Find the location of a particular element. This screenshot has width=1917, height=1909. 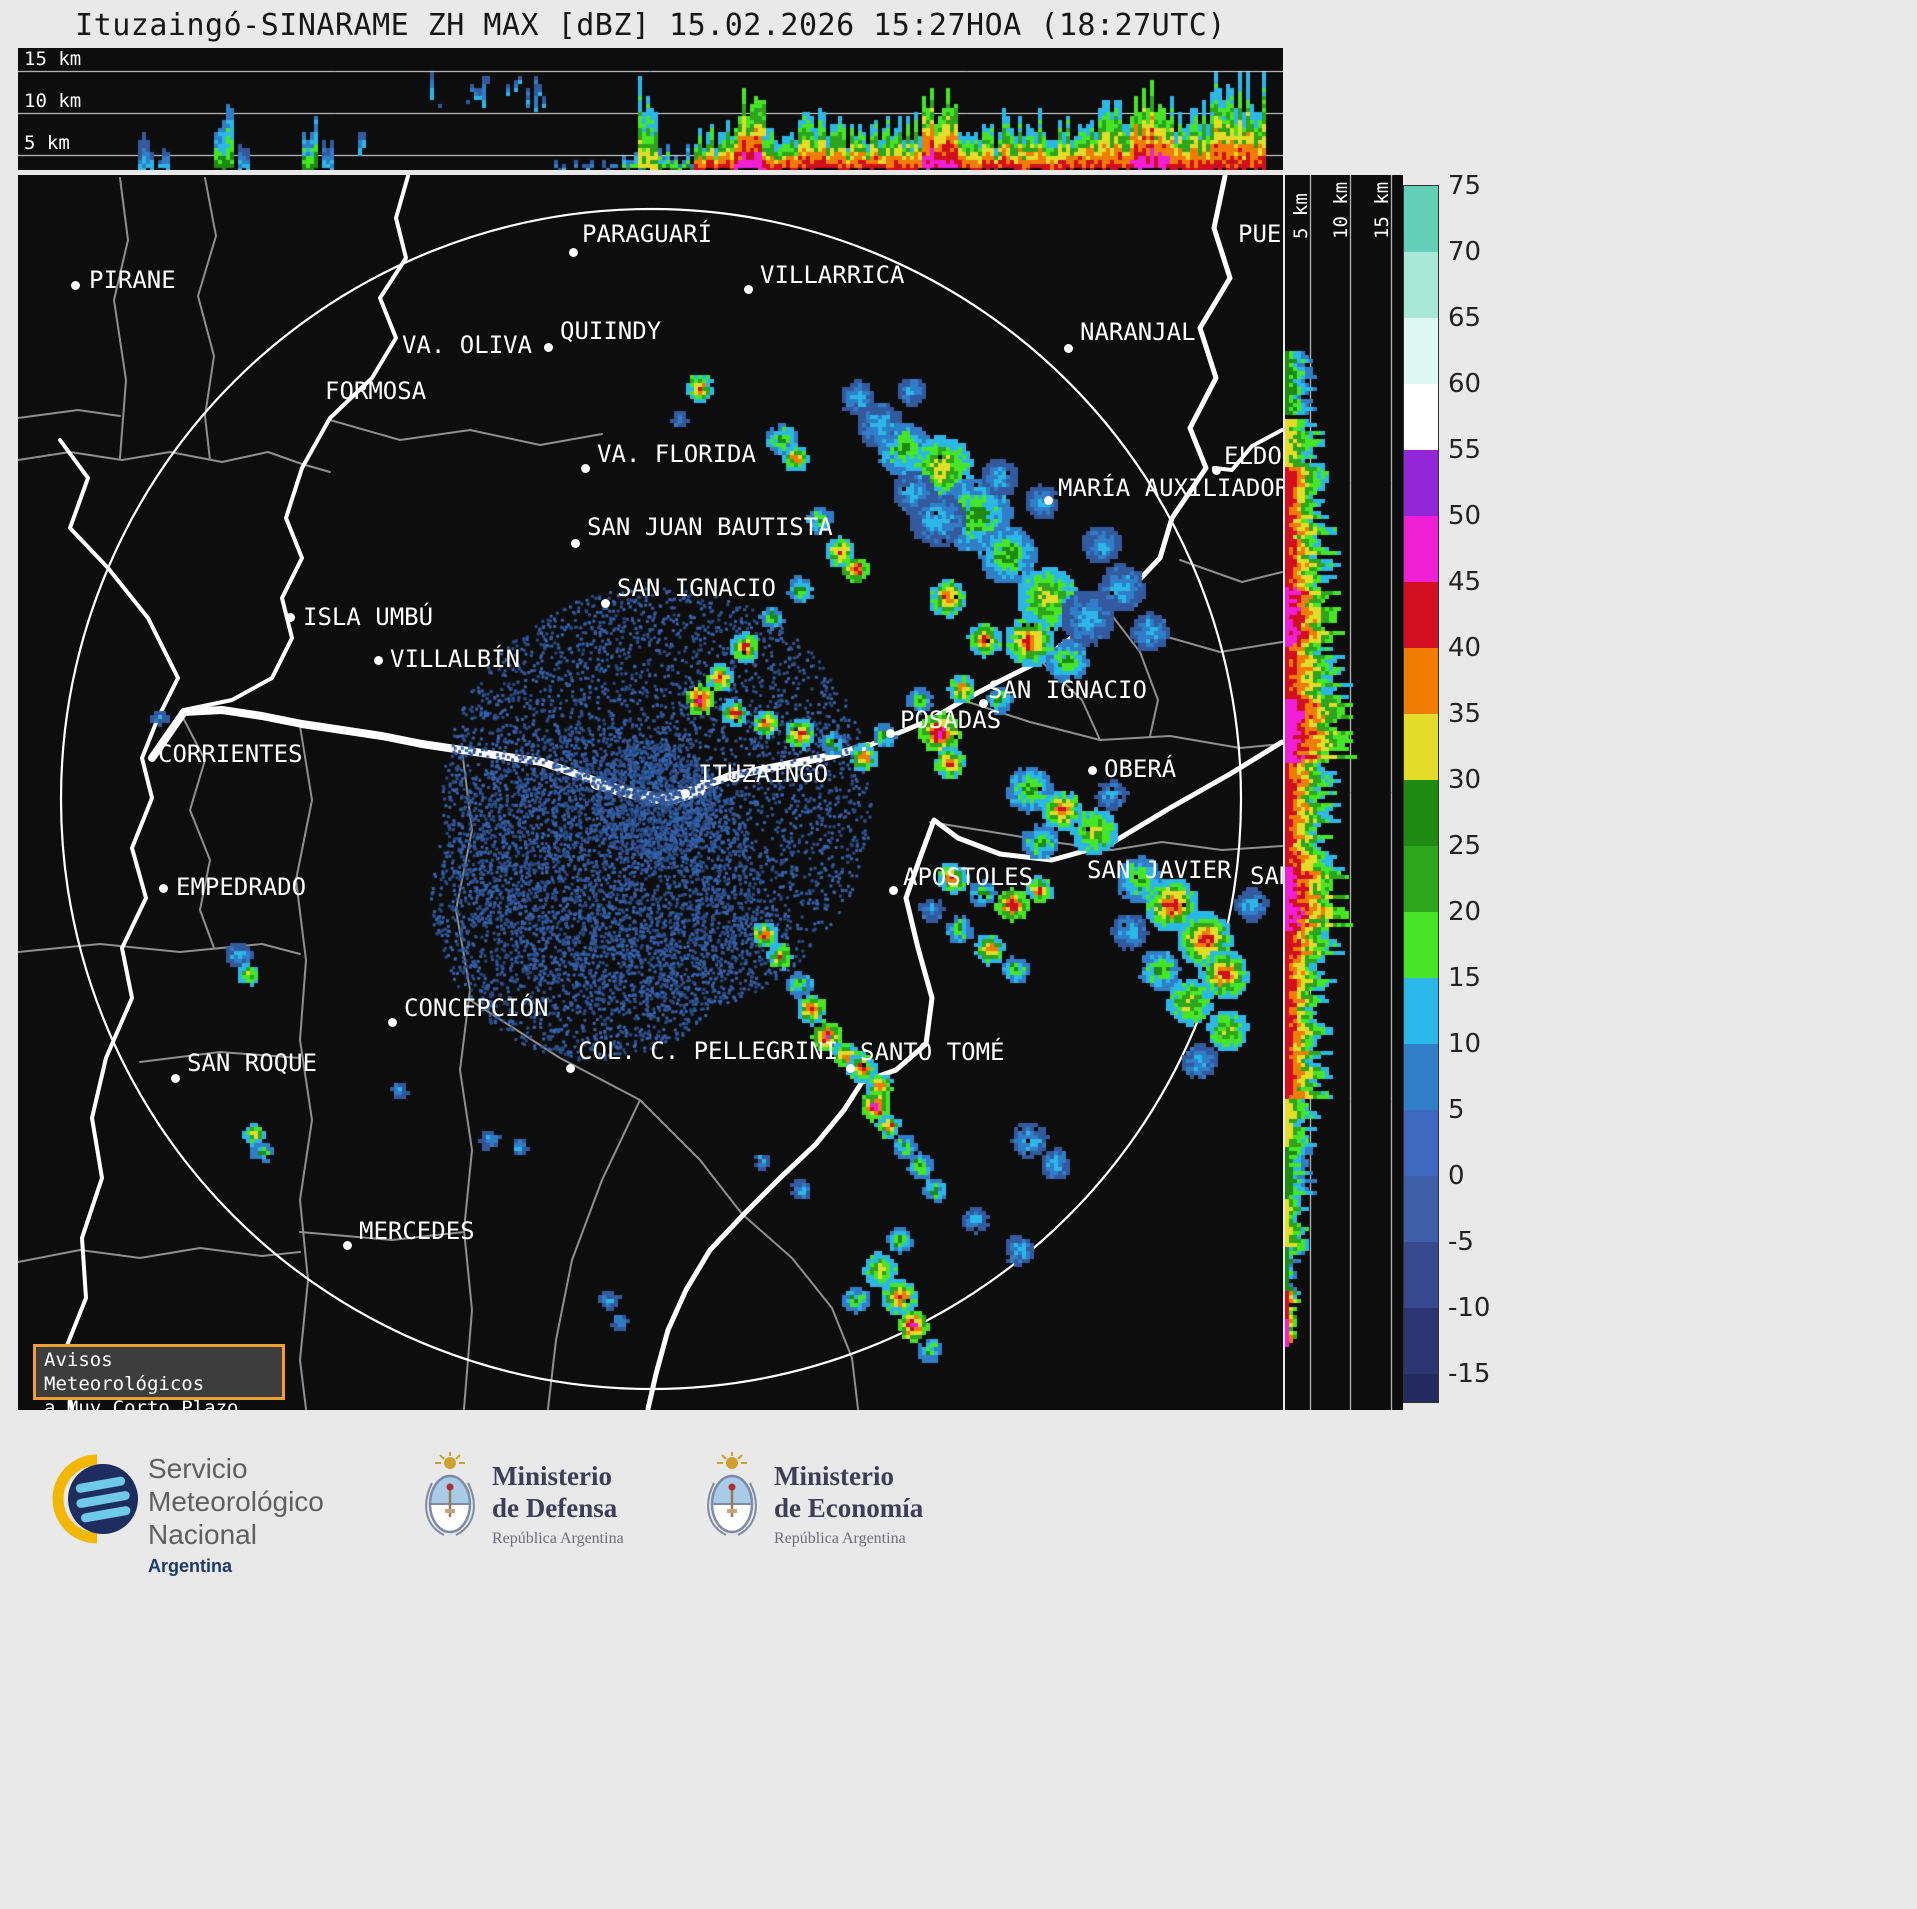

colorbar-tick-label: 75 is located at coordinates (1465, 186).